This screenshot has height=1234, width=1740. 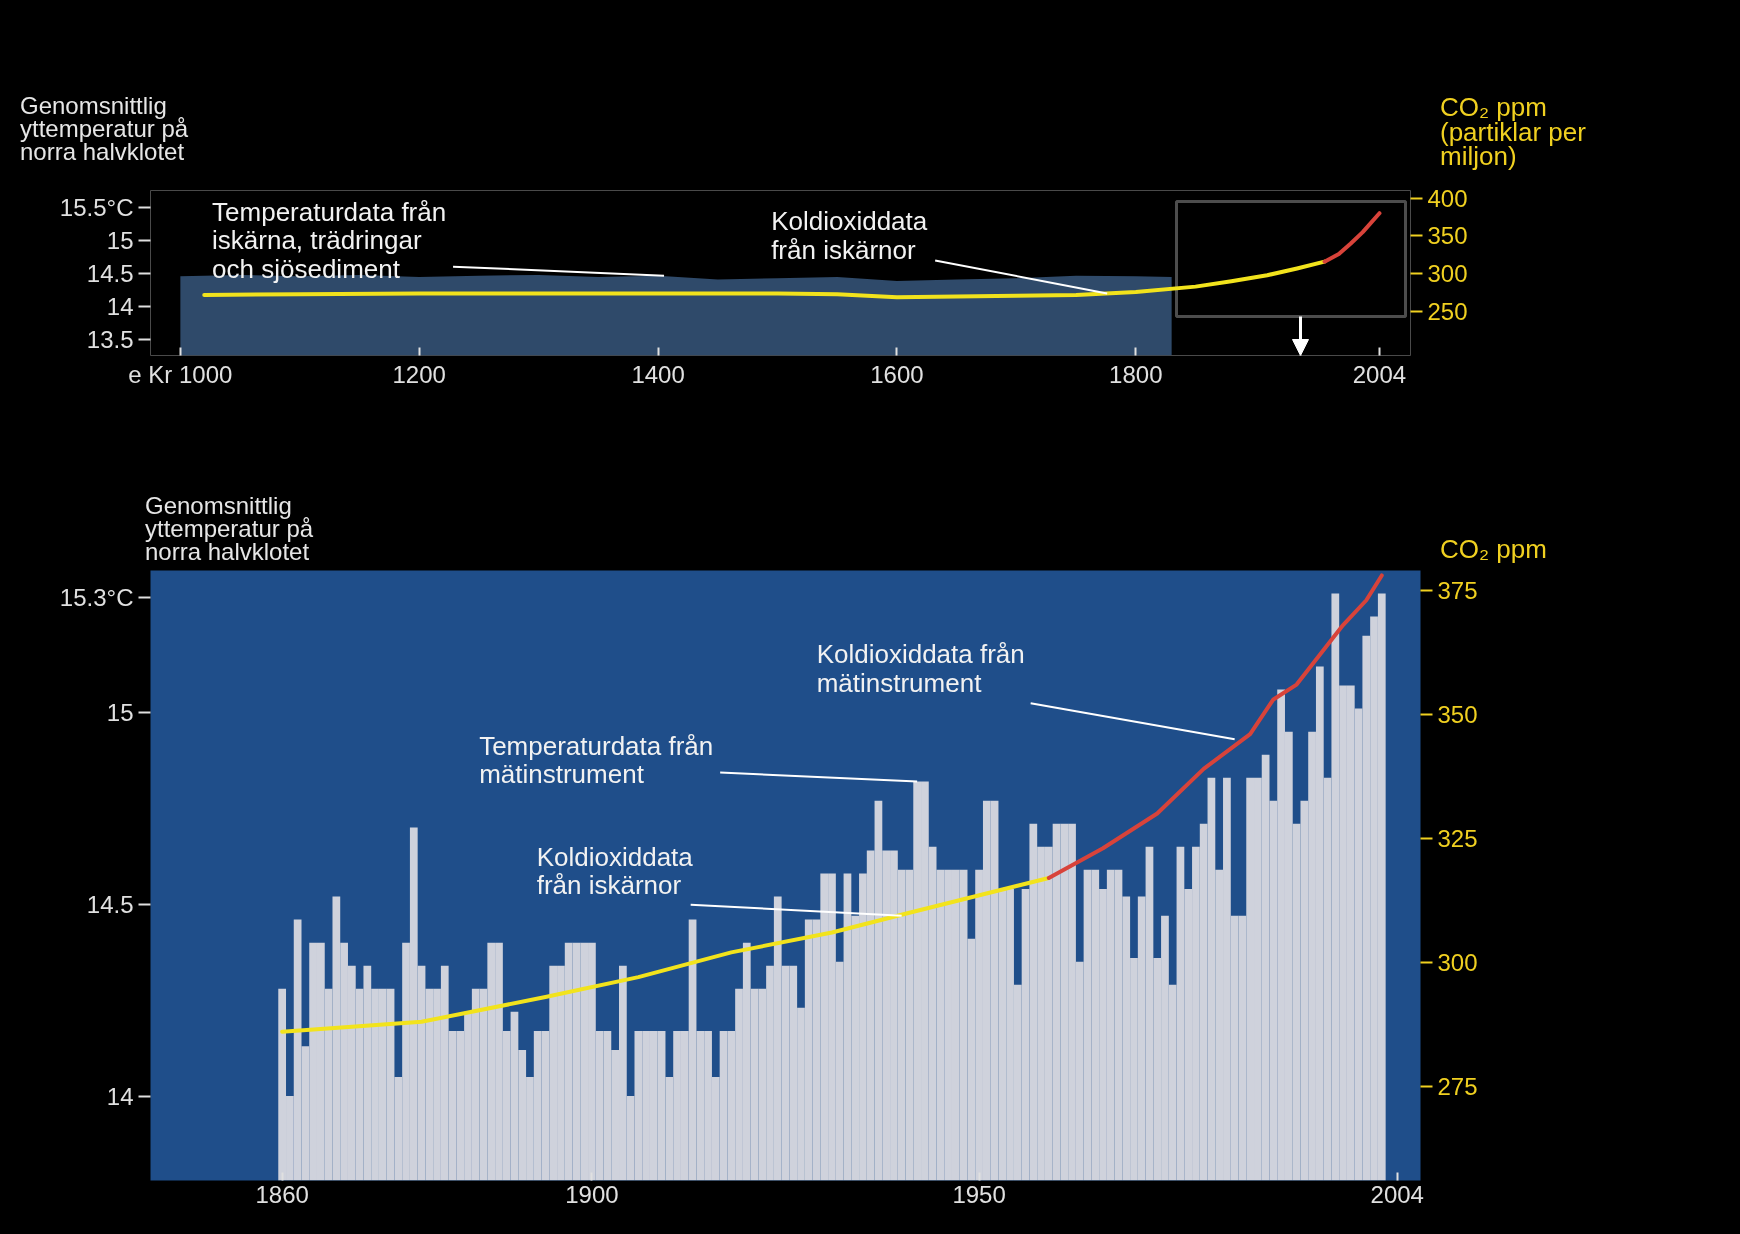 I want to click on y2-tick-label: 250, so click(x=1447, y=312).